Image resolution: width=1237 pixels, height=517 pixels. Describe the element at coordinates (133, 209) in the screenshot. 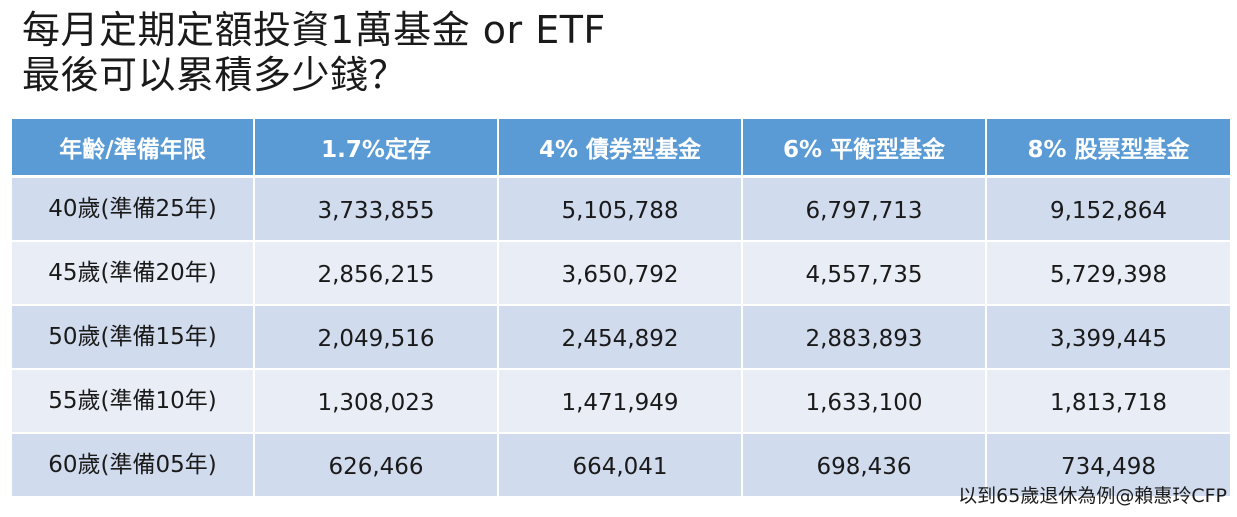

I see `row-label: 40歲(準備25年)` at that location.